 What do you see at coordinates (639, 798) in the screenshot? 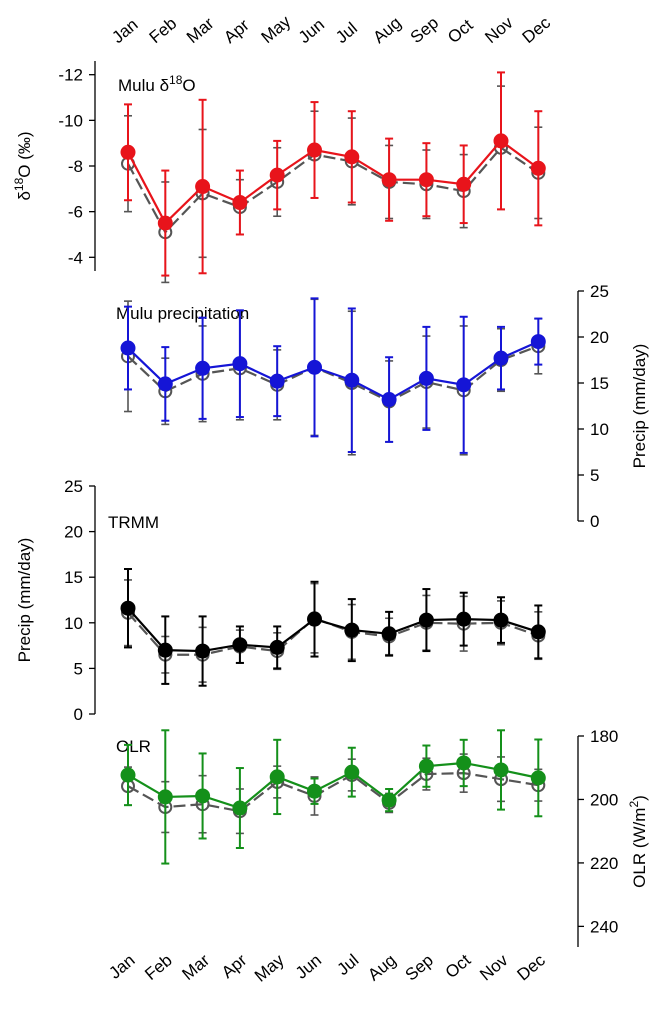
I see `y-axis-label-part: )` at bounding box center [639, 798].